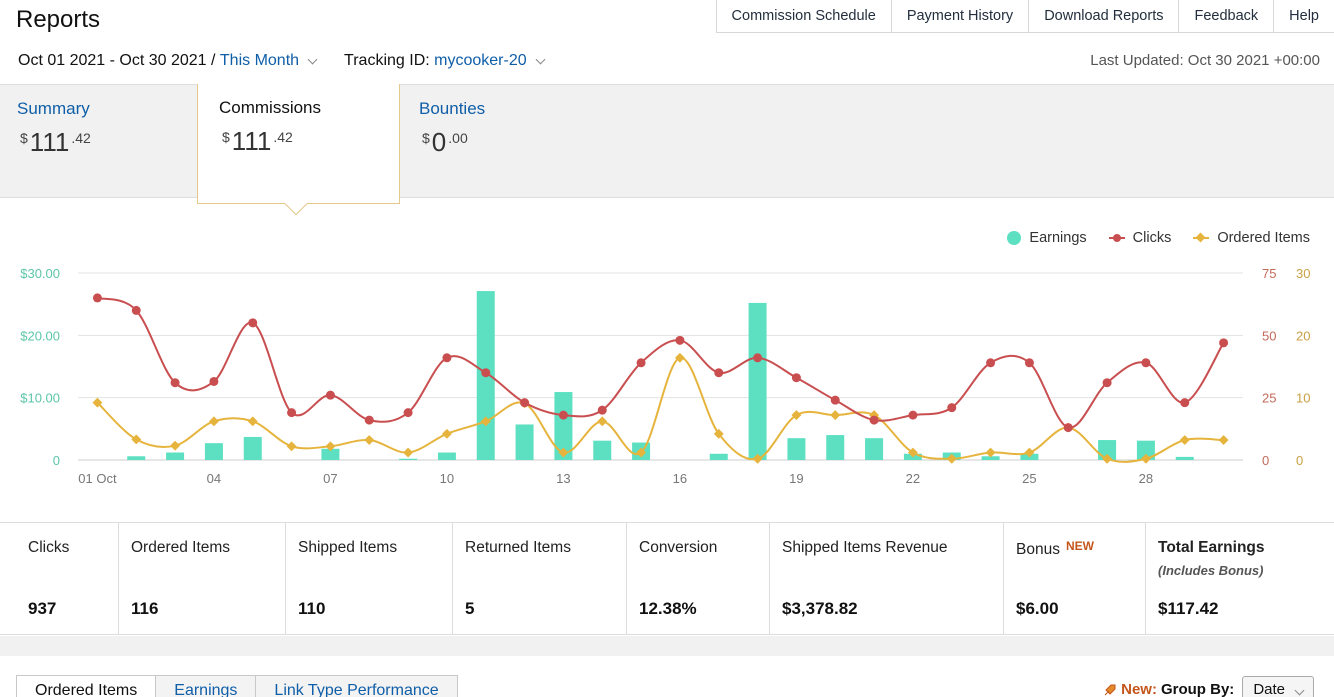  Describe the element at coordinates (1304, 16) in the screenshot. I see `help-link: Help` at that location.